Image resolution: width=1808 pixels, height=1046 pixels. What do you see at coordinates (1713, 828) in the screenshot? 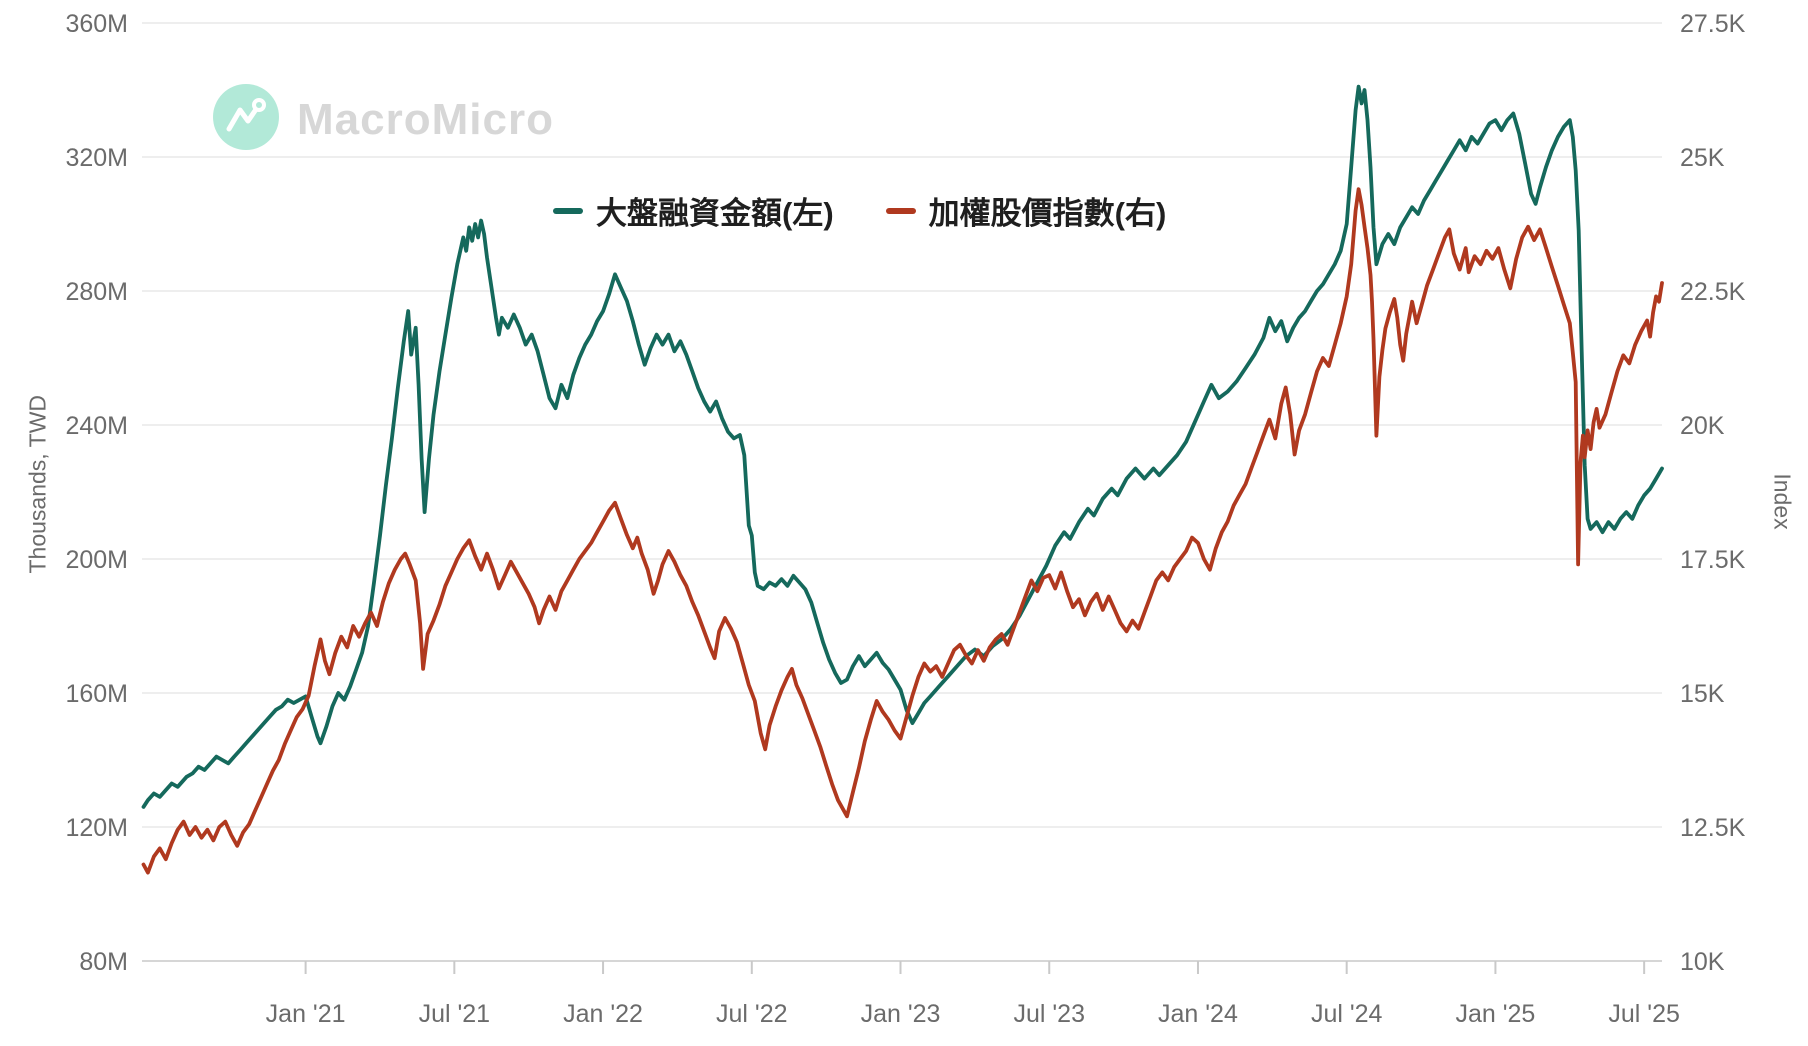
I see `y-tick-label-right: 12.5K` at bounding box center [1713, 828].